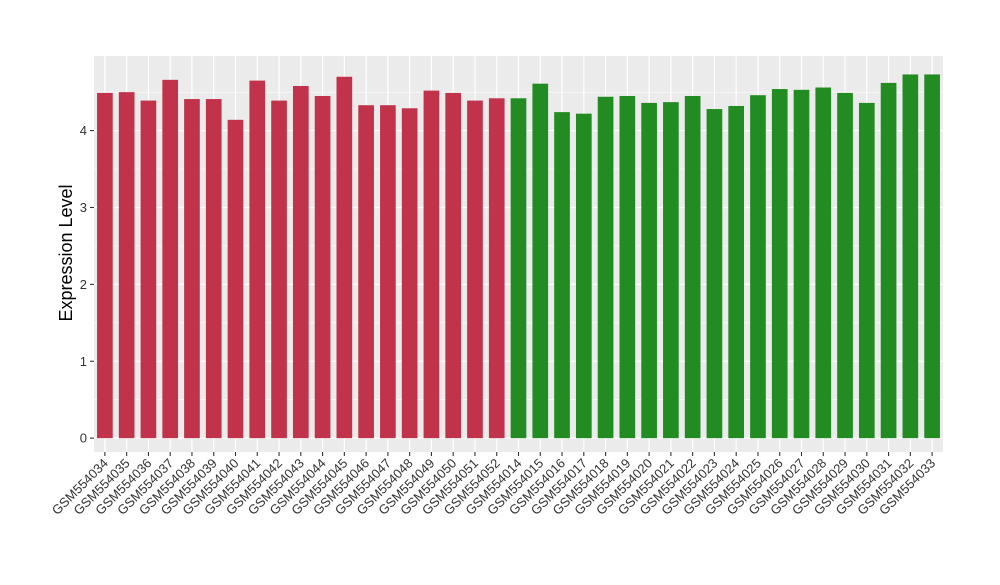 The image size is (1000, 585). I want to click on y-axis-title: Expression Level, so click(66, 252).